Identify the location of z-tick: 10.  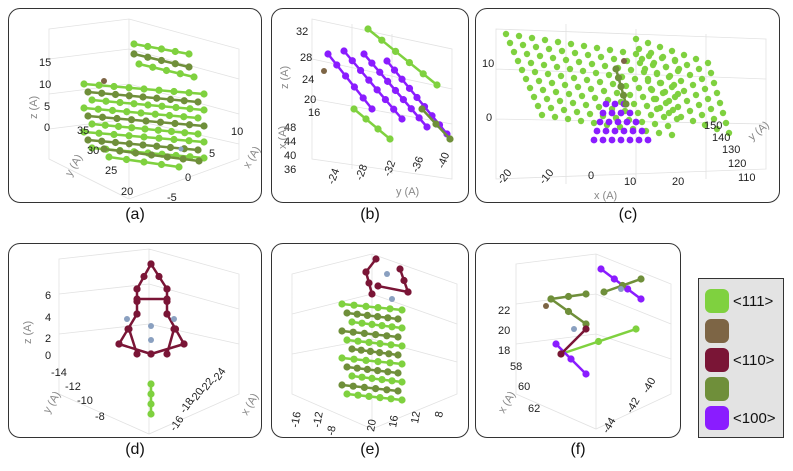
(45, 85).